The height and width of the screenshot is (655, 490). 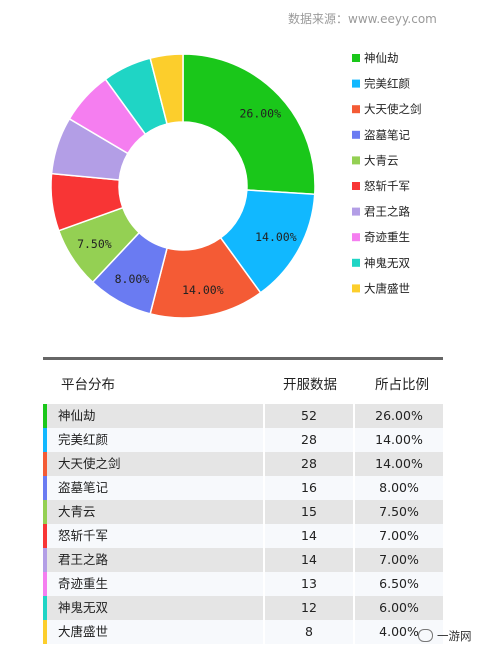 I want to click on legend-label-8: 奇迹重生, so click(x=387, y=237).